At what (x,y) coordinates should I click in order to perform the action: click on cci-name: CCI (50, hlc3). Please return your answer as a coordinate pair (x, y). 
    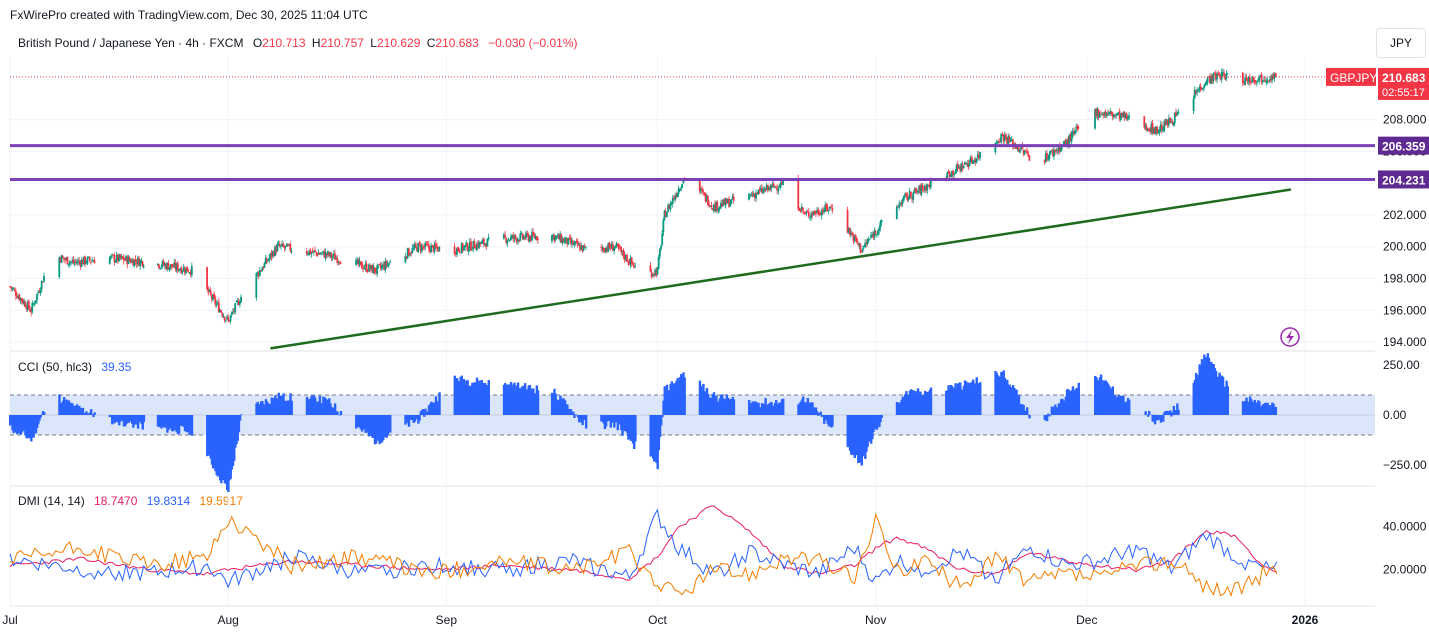
    Looking at the image, I should click on (55, 367).